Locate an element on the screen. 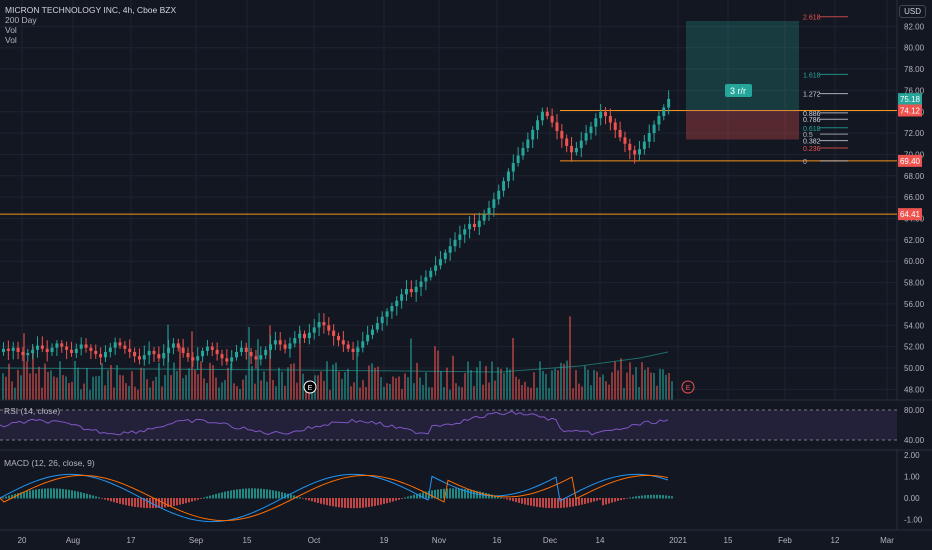 This screenshot has width=932, height=550. stop-zone is located at coordinates (742, 125).